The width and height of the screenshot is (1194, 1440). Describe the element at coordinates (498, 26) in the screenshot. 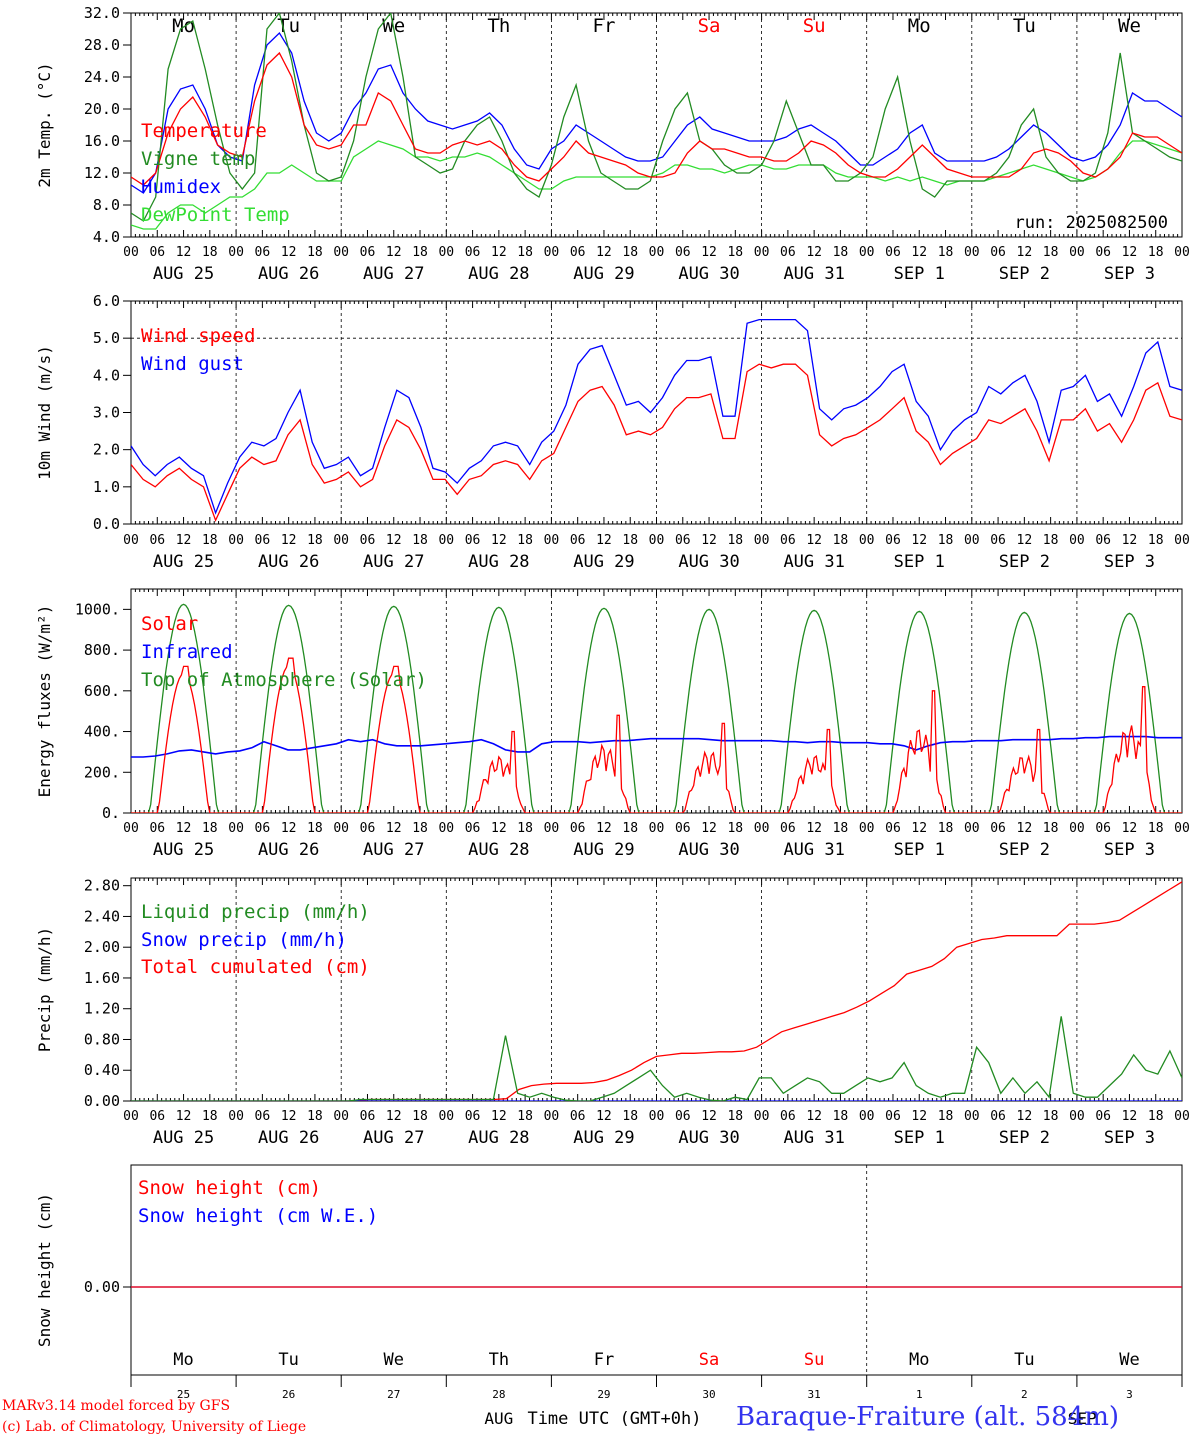

I see `weekday-label: Th` at that location.